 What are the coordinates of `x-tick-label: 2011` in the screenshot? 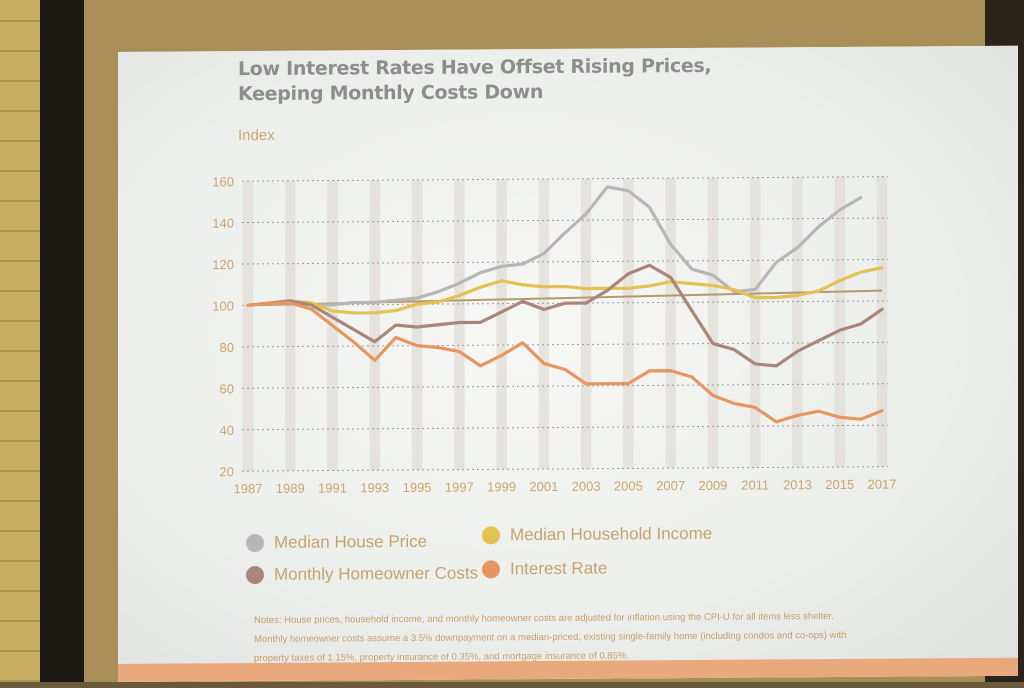 It's located at (755, 484).